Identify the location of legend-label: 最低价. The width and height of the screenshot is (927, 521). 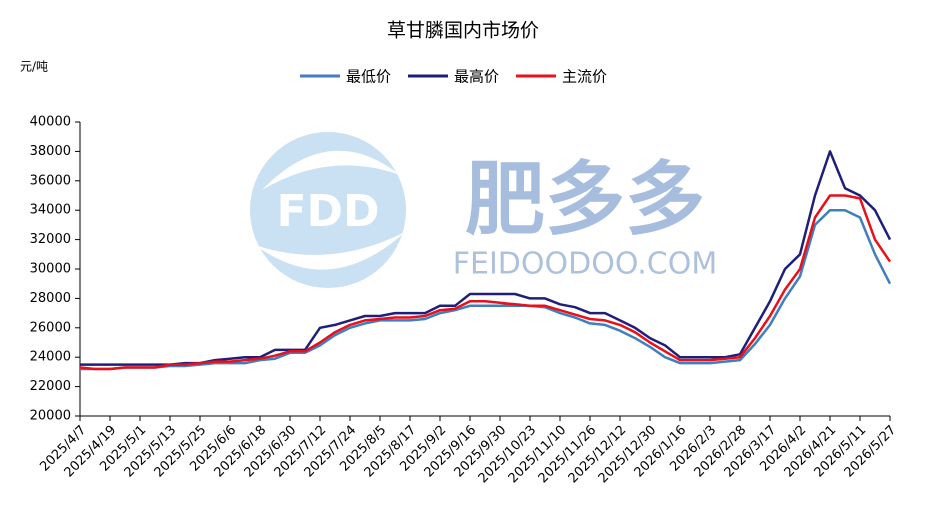
(368, 77).